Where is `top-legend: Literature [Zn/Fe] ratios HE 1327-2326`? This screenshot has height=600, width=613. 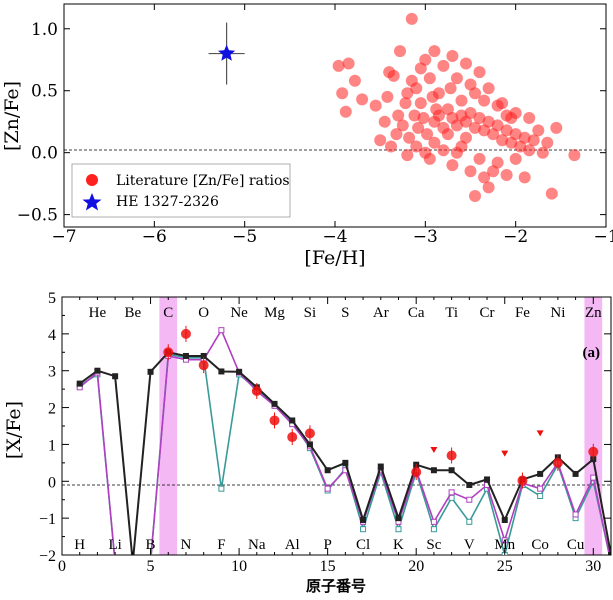 top-legend: Literature [Zn/Fe] ratios HE 1327-2326 is located at coordinates (181, 190).